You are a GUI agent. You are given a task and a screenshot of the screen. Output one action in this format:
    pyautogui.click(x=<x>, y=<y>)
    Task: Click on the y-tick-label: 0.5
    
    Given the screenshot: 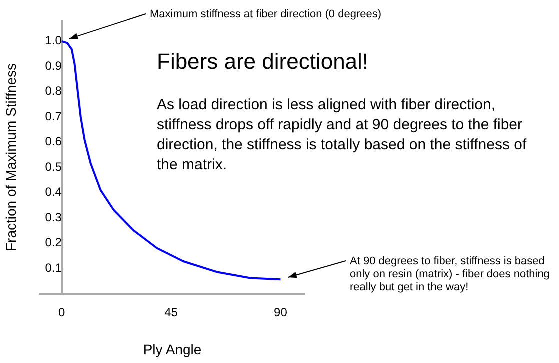 What is the action you would take?
    pyautogui.click(x=53, y=167)
    